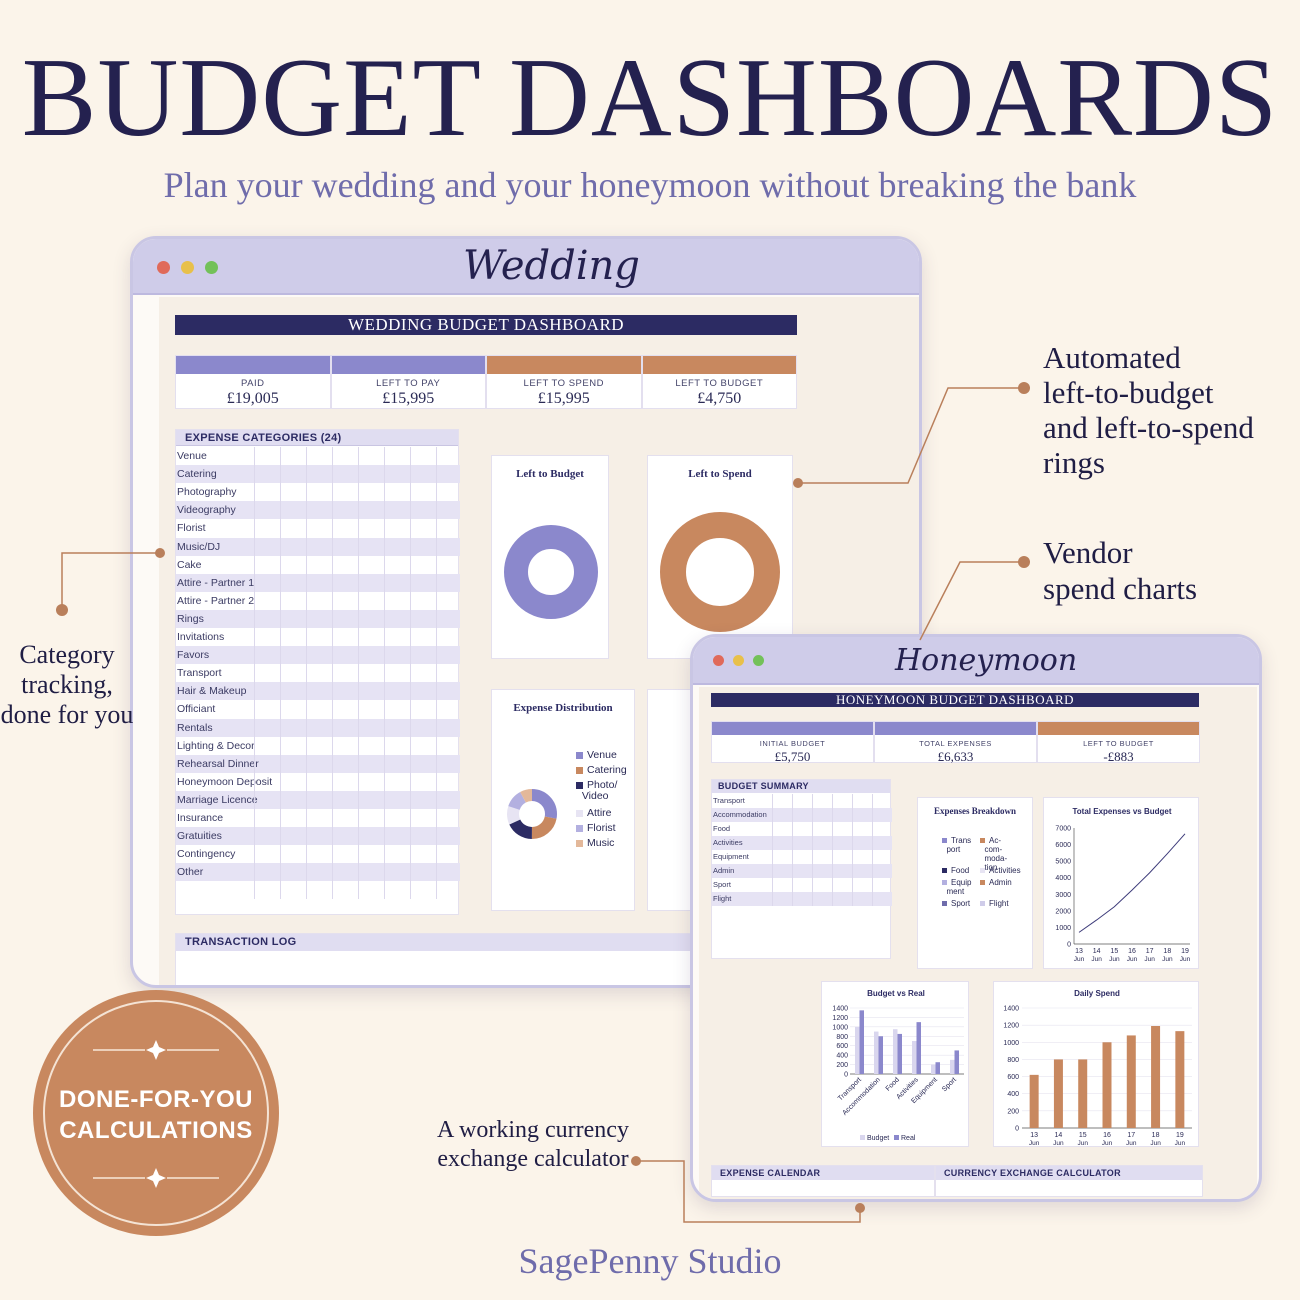 This screenshot has width=1300, height=1300. Describe the element at coordinates (318, 618) in the screenshot. I see `category-row: Rings` at that location.